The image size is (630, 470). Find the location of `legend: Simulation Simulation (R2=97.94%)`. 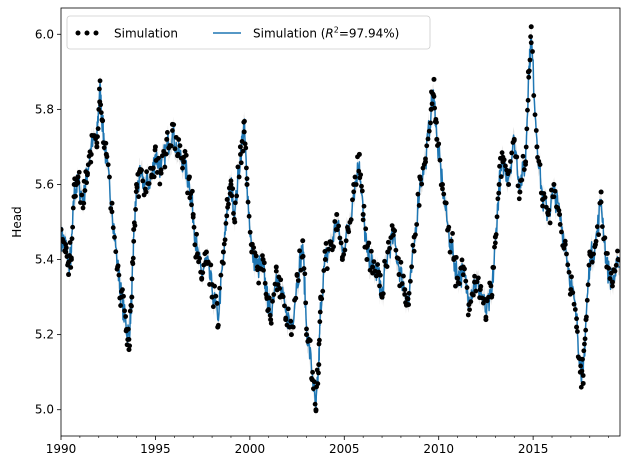

legend: Simulation Simulation (R2=97.94%) is located at coordinates (248, 32).